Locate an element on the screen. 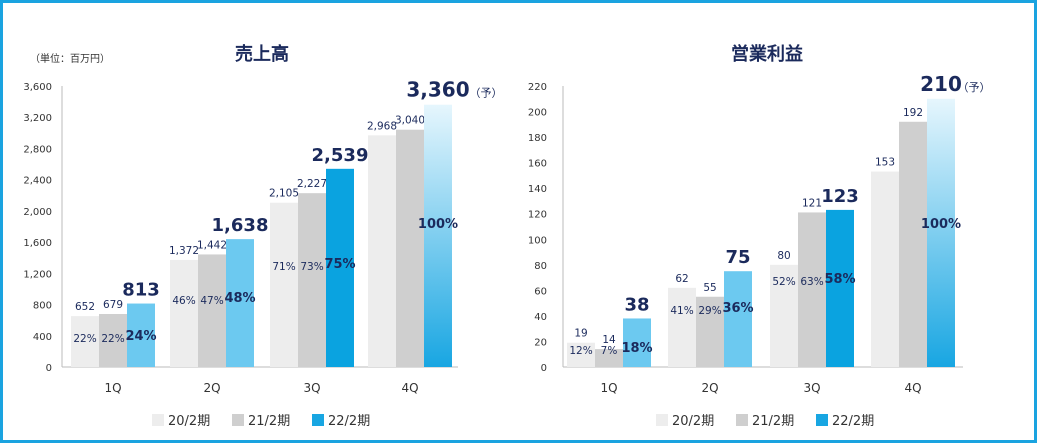 This screenshot has height=443, width=1037. chart-title-sales: 売上高 is located at coordinates (262, 54).